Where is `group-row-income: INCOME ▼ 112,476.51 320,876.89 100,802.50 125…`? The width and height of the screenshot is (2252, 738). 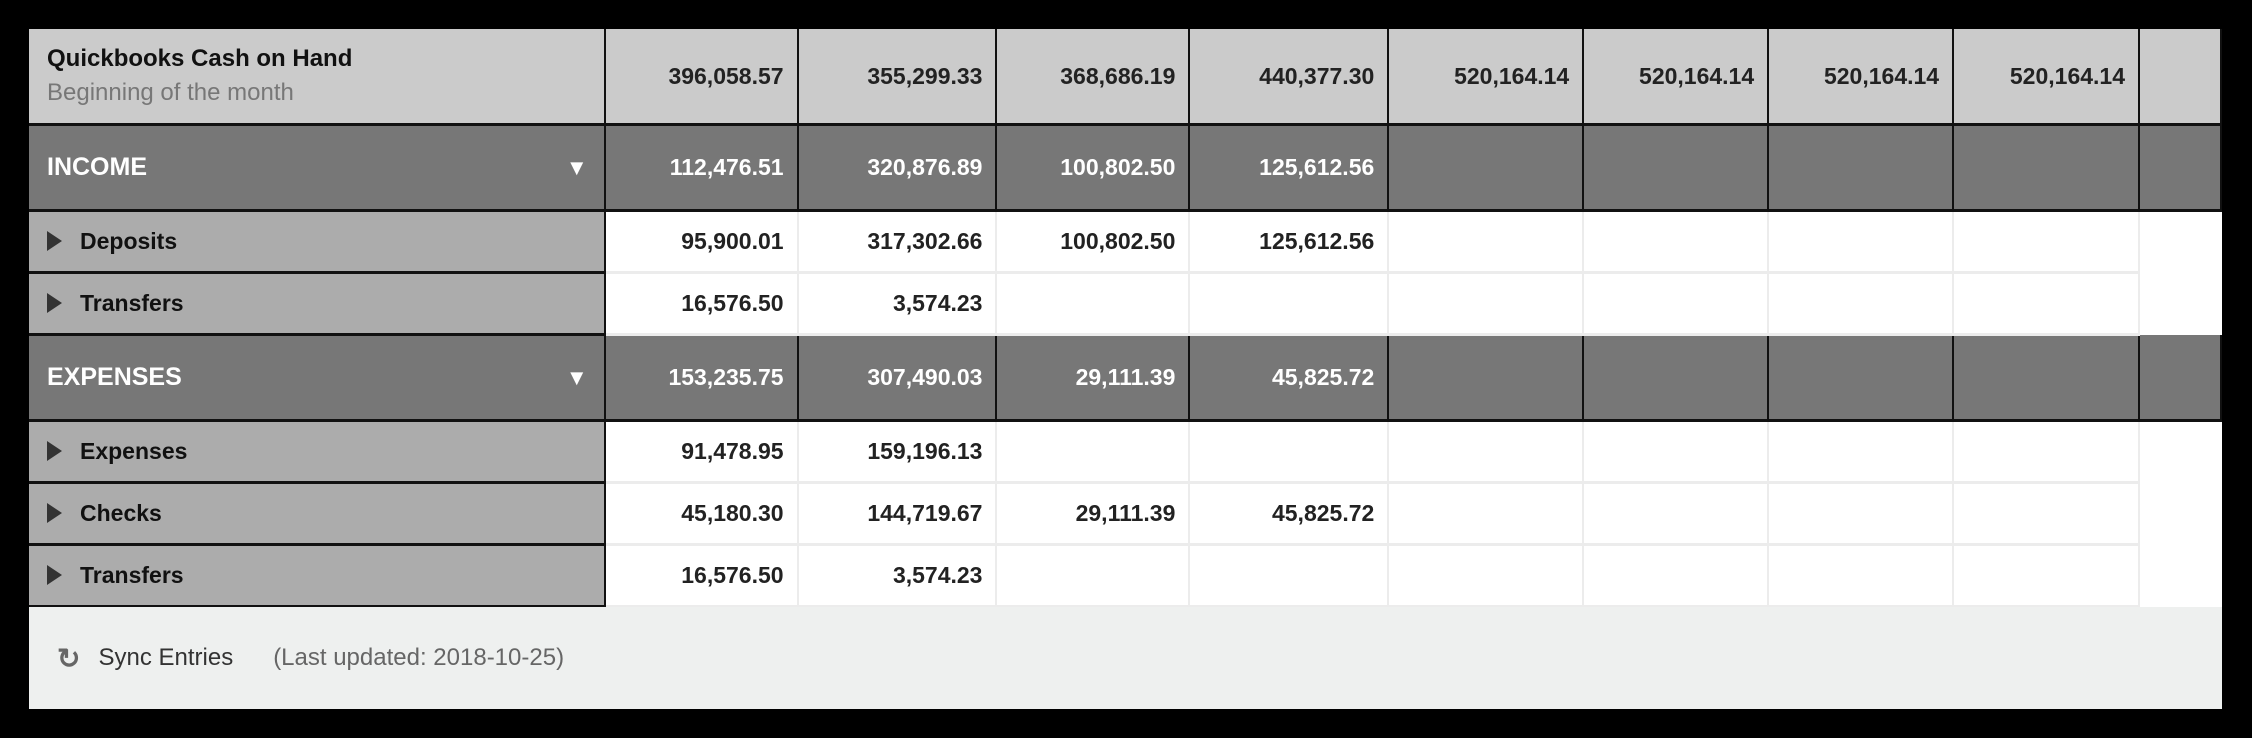
group-row-income: INCOME ▼ 112,476.51 320,876.89 100,802.50 125… is located at coordinates (1125, 168).